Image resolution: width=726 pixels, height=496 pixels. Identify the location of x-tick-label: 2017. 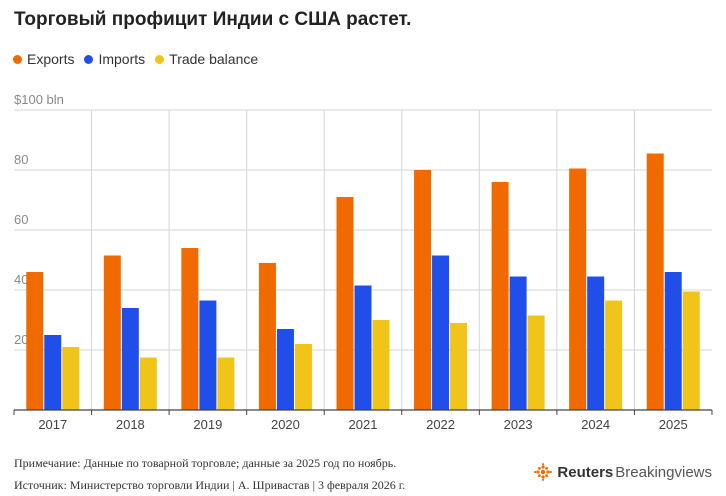
(52, 424).